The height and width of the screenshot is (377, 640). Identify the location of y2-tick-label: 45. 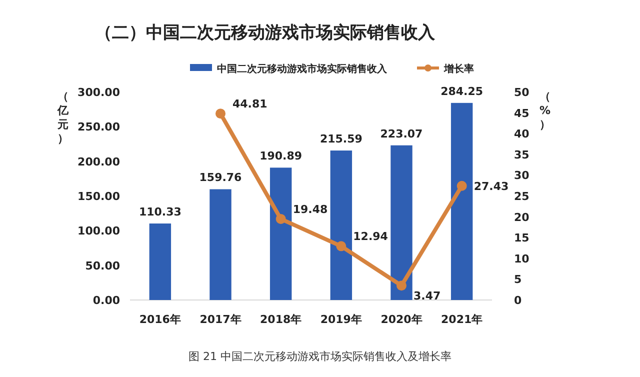
(522, 113).